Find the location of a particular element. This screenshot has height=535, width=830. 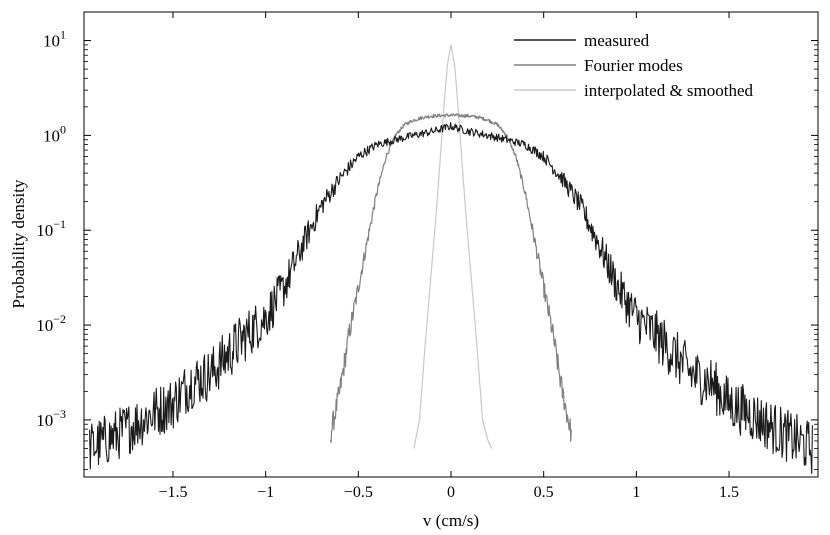

legend-label: measured is located at coordinates (617, 40).